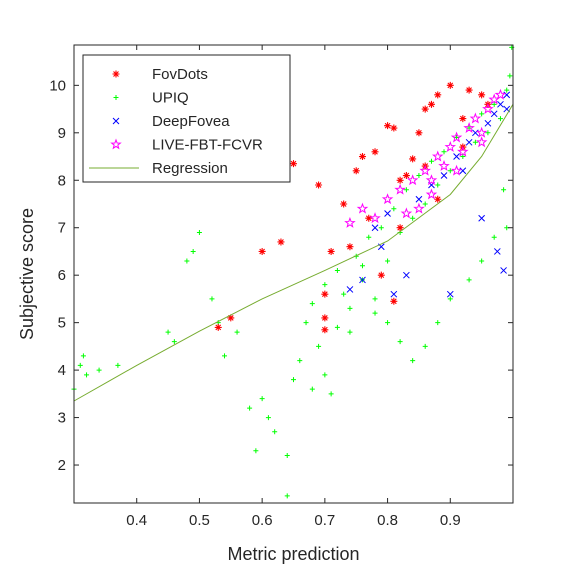  What do you see at coordinates (450, 520) in the screenshot?
I see `x-tick-label: 0.9` at bounding box center [450, 520].